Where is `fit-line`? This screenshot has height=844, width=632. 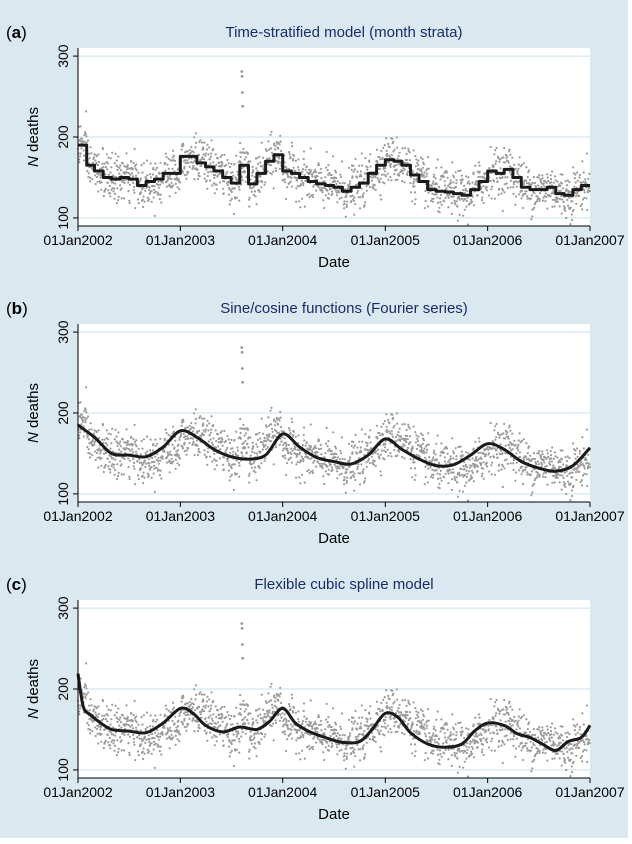 fit-line is located at coordinates (334, 170).